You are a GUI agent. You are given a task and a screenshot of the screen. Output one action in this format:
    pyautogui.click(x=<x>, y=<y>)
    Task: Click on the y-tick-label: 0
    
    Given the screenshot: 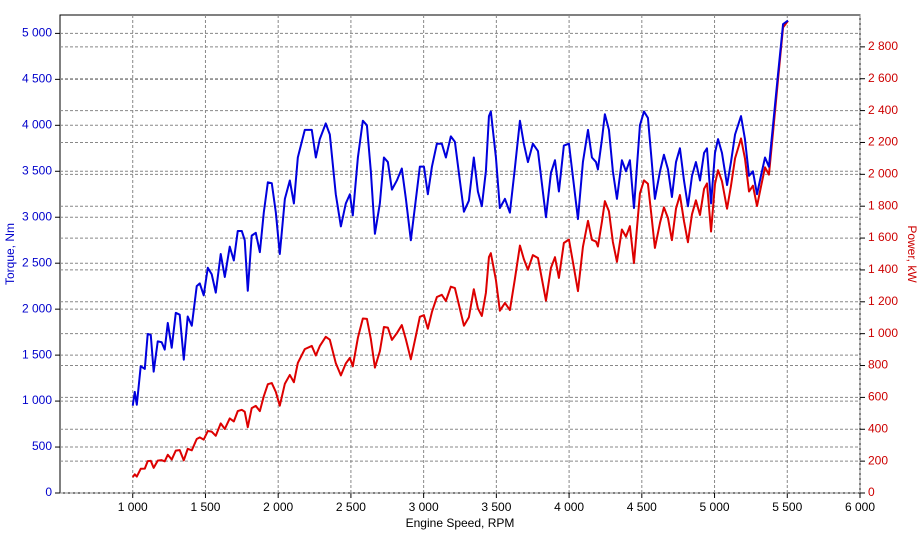 What is the action you would take?
    pyautogui.click(x=48, y=492)
    